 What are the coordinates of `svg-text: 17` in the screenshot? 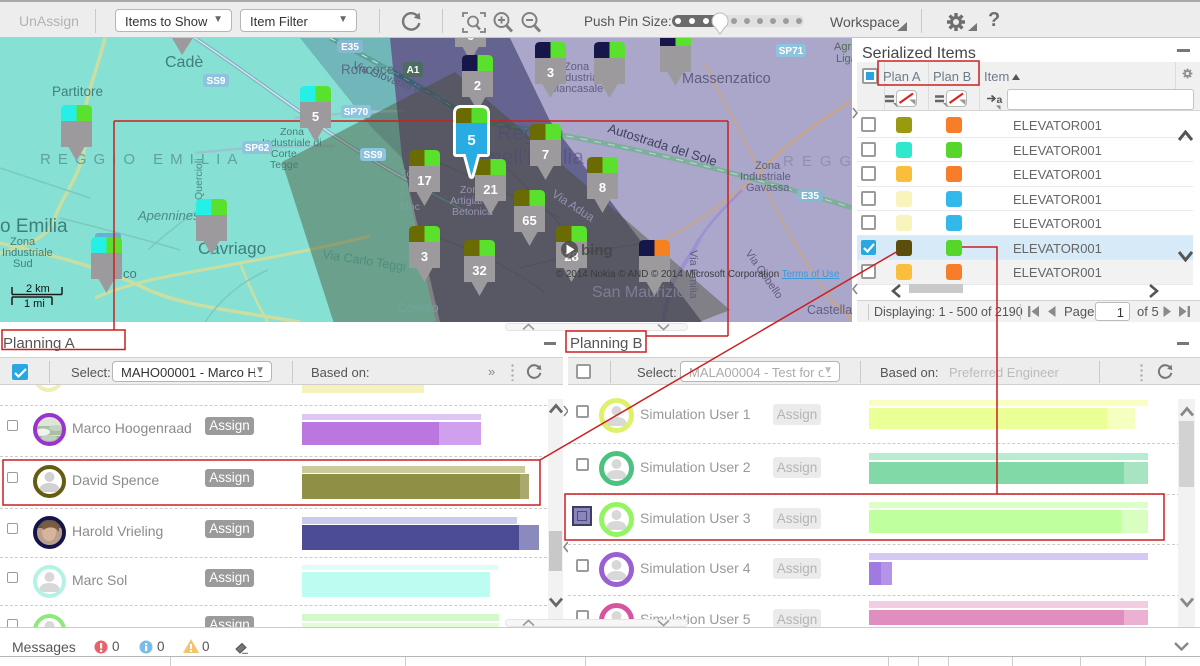 It's located at (424, 180).